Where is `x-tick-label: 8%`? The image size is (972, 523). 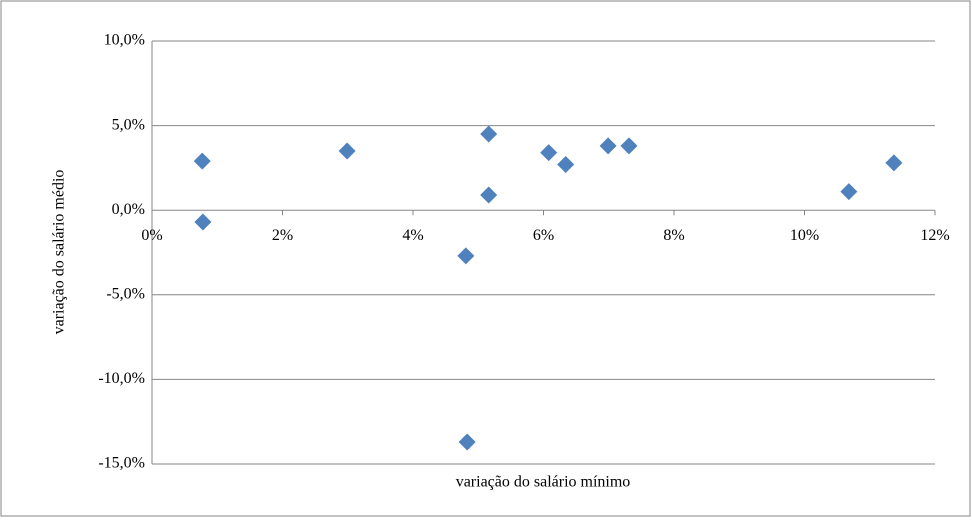
x-tick-label: 8% is located at coordinates (673, 235).